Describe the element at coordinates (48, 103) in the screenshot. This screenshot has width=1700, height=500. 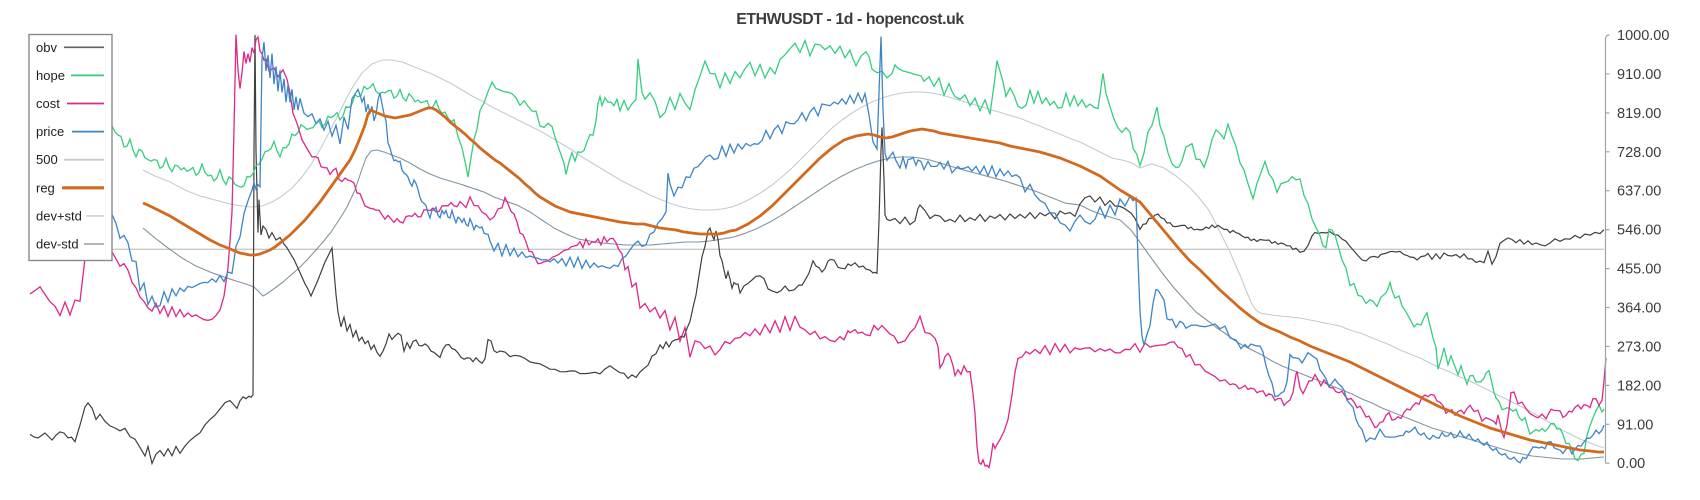
I see `svg-text: cost` at that location.